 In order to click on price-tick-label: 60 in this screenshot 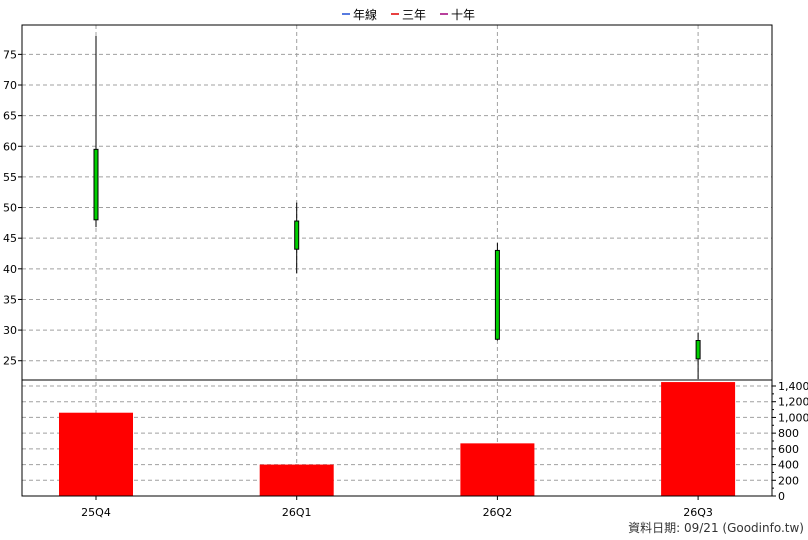, I will do `click(10, 146)`.